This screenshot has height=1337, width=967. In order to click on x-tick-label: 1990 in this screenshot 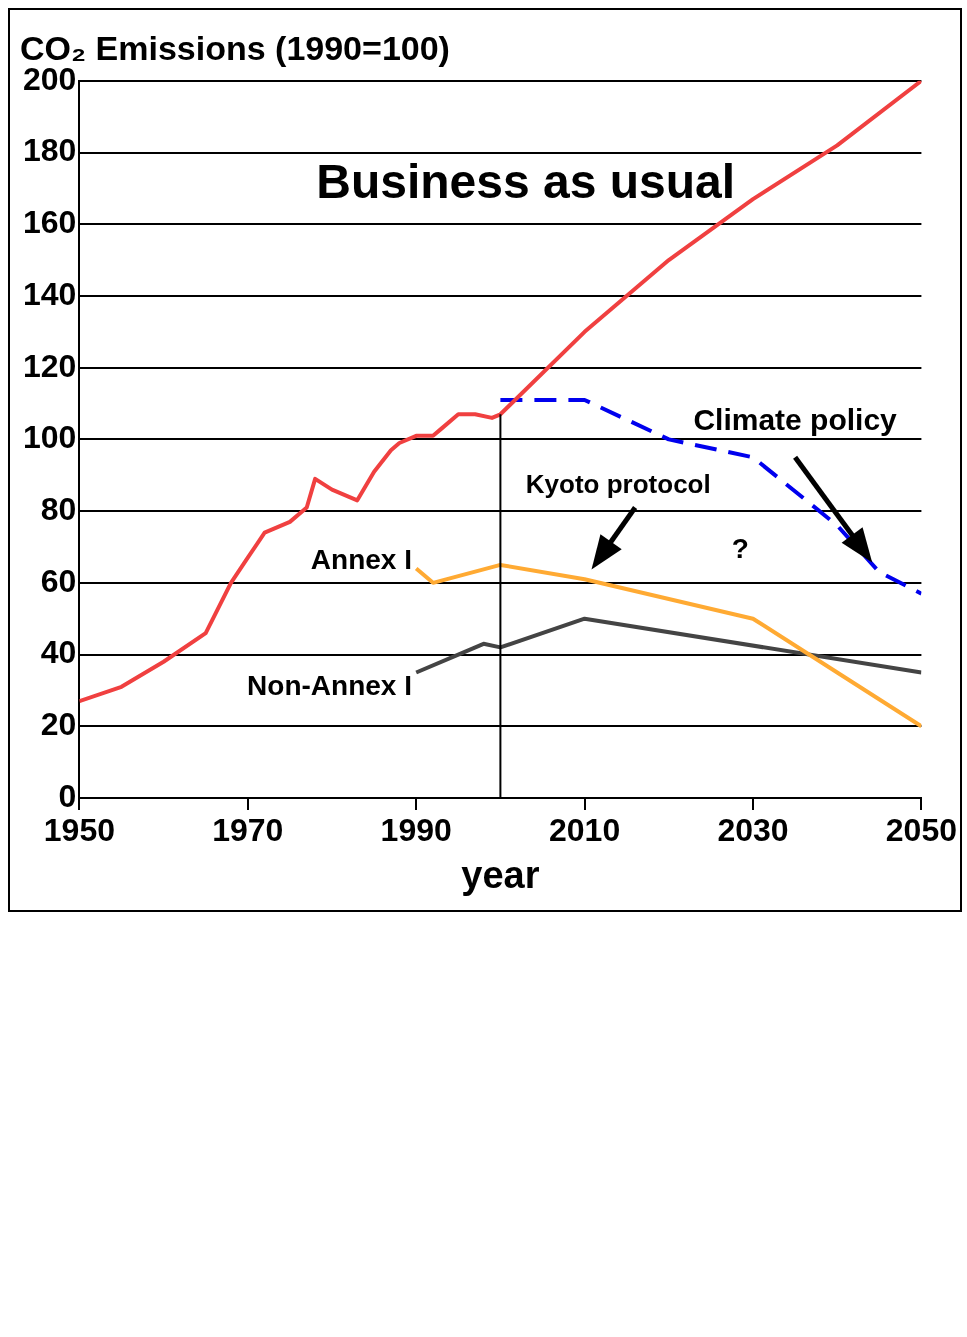, I will do `click(416, 830)`.